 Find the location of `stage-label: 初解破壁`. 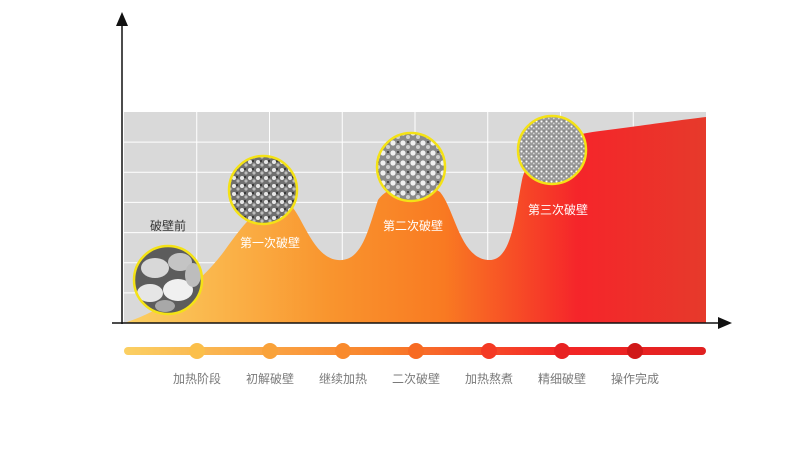

stage-label: 初解破壁 is located at coordinates (270, 378).